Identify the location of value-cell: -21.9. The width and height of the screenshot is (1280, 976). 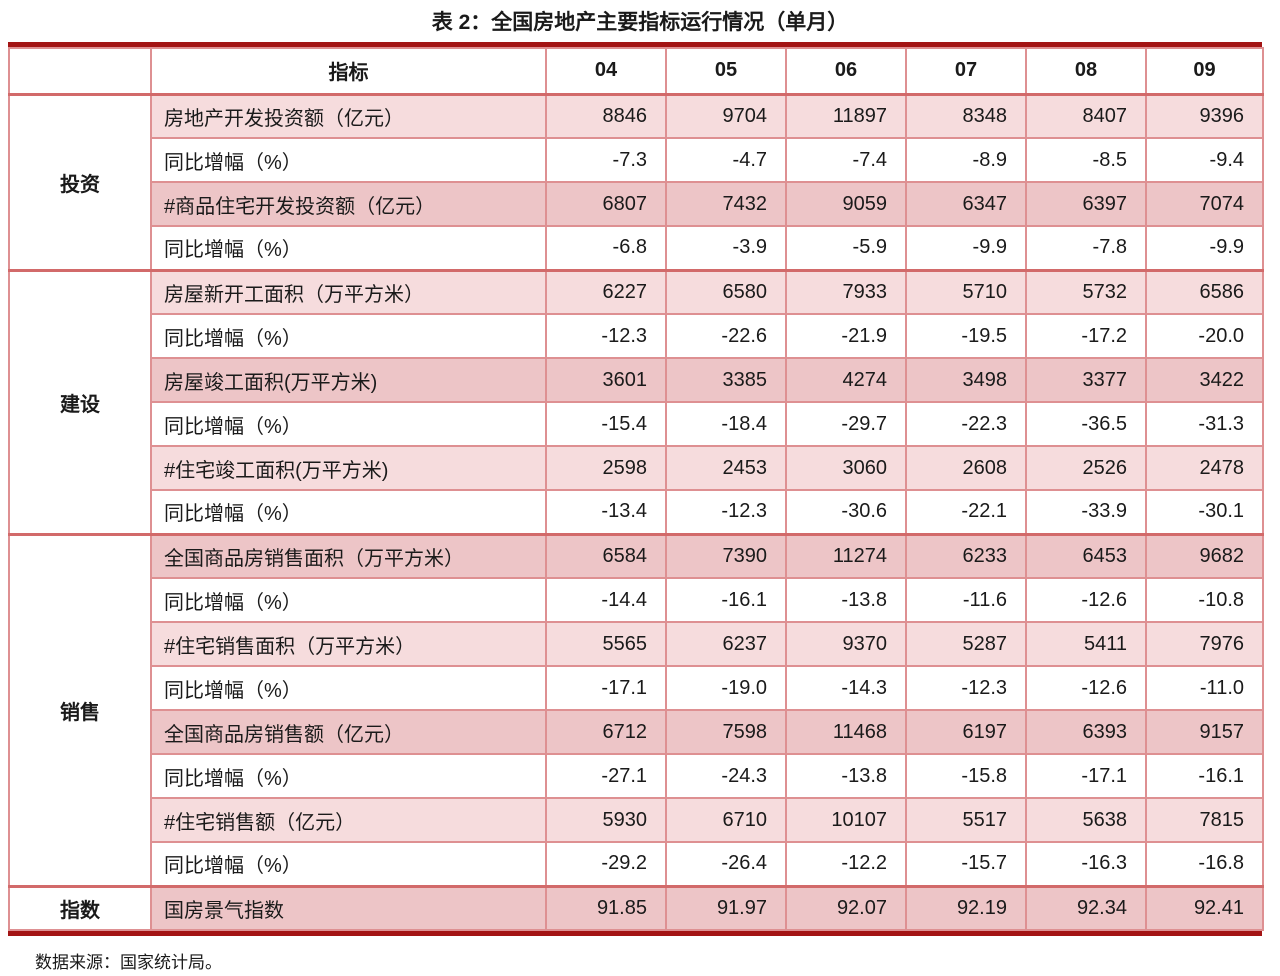
(846, 336).